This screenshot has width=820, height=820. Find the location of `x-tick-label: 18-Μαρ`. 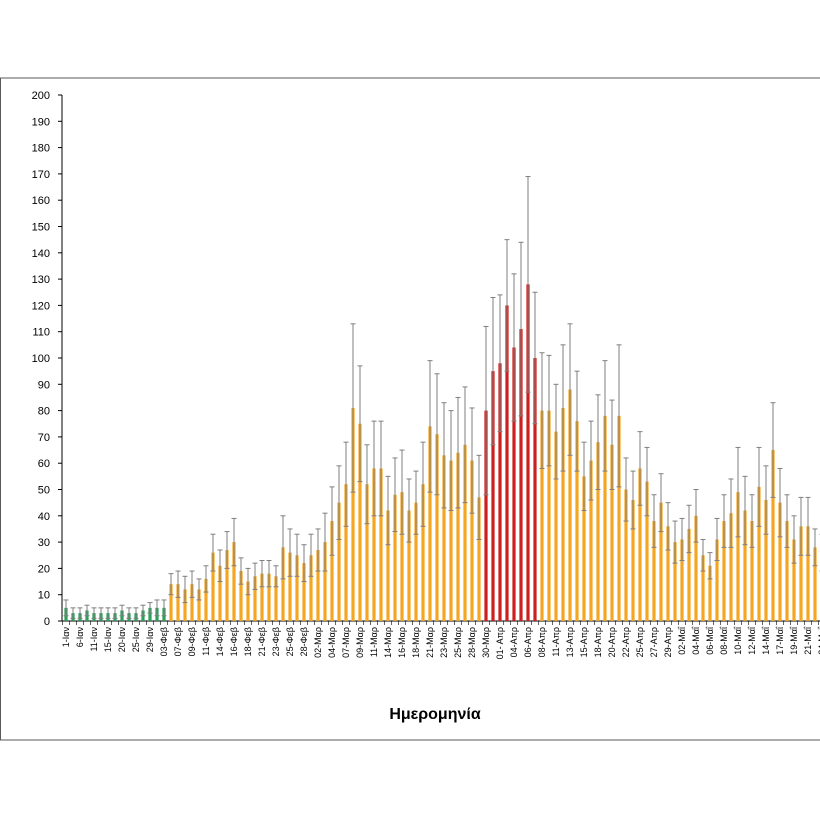

x-tick-label: 18-Μαρ is located at coordinates (416, 642).